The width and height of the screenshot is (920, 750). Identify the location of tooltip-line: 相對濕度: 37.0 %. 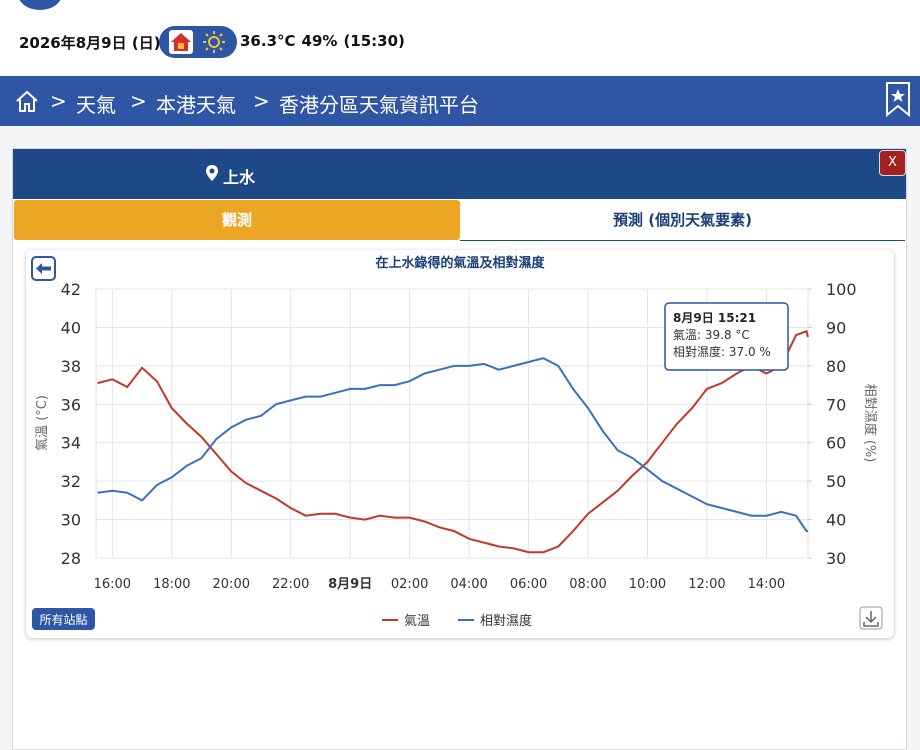
(722, 351).